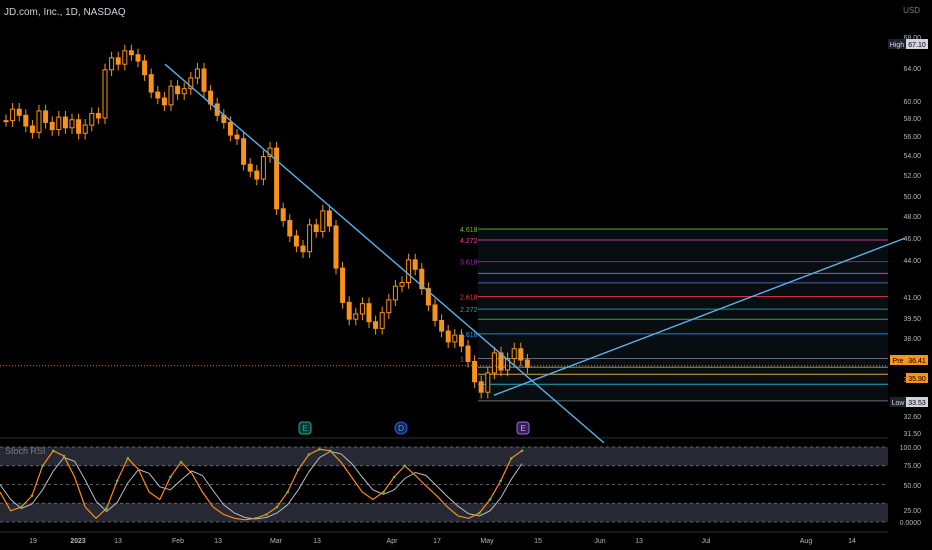 Image resolution: width=932 pixels, height=550 pixels. Describe the element at coordinates (912, 466) in the screenshot. I see `stoch-tick-label: 75.00` at that location.